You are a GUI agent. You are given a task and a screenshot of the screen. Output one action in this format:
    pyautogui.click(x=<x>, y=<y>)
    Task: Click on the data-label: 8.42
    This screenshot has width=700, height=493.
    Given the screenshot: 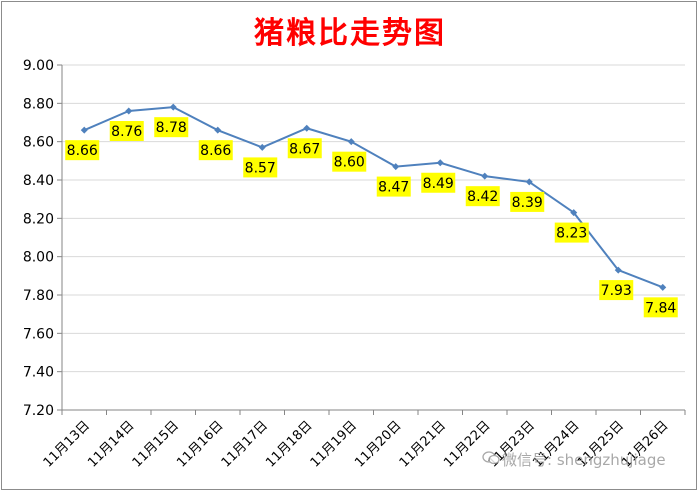 What is the action you would take?
    pyautogui.click(x=482, y=197)
    